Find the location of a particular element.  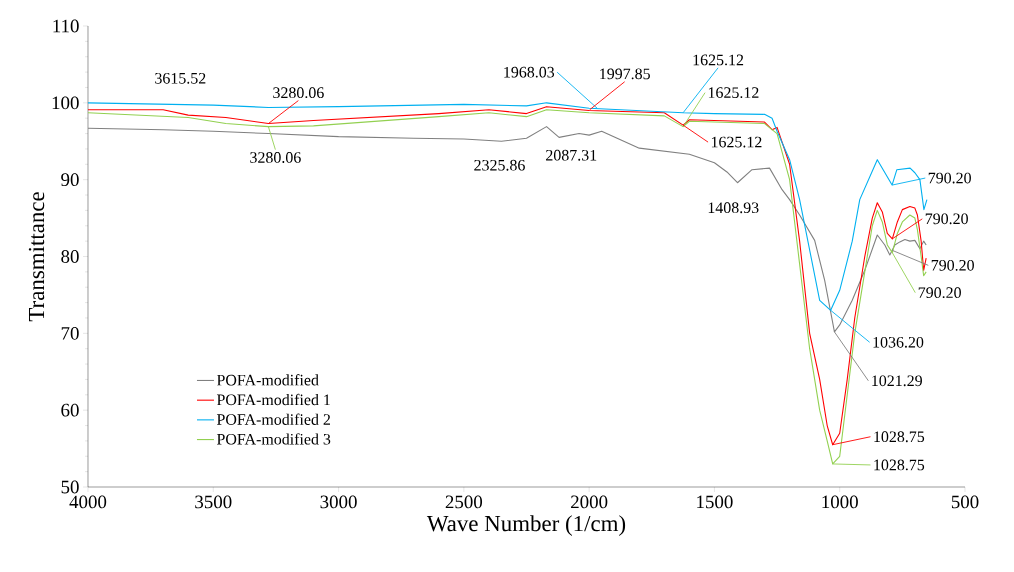

annotation: 2325.86 is located at coordinates (499, 165).